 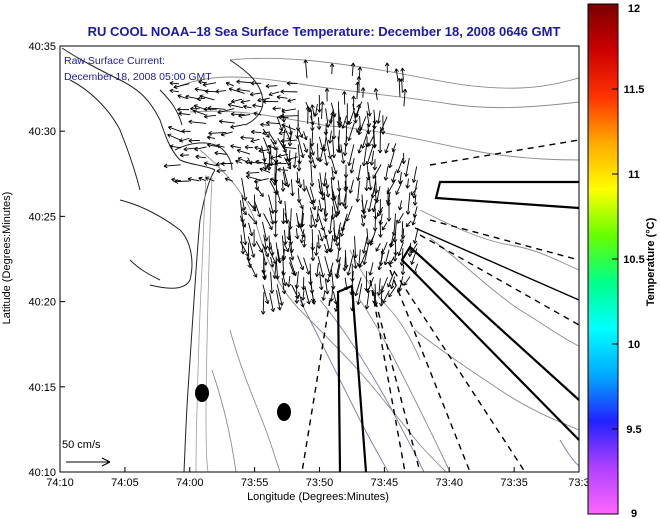 What do you see at coordinates (138, 77) in the screenshot?
I see `current-note-line2: December 18, 2008 05:00 GMT` at bounding box center [138, 77].